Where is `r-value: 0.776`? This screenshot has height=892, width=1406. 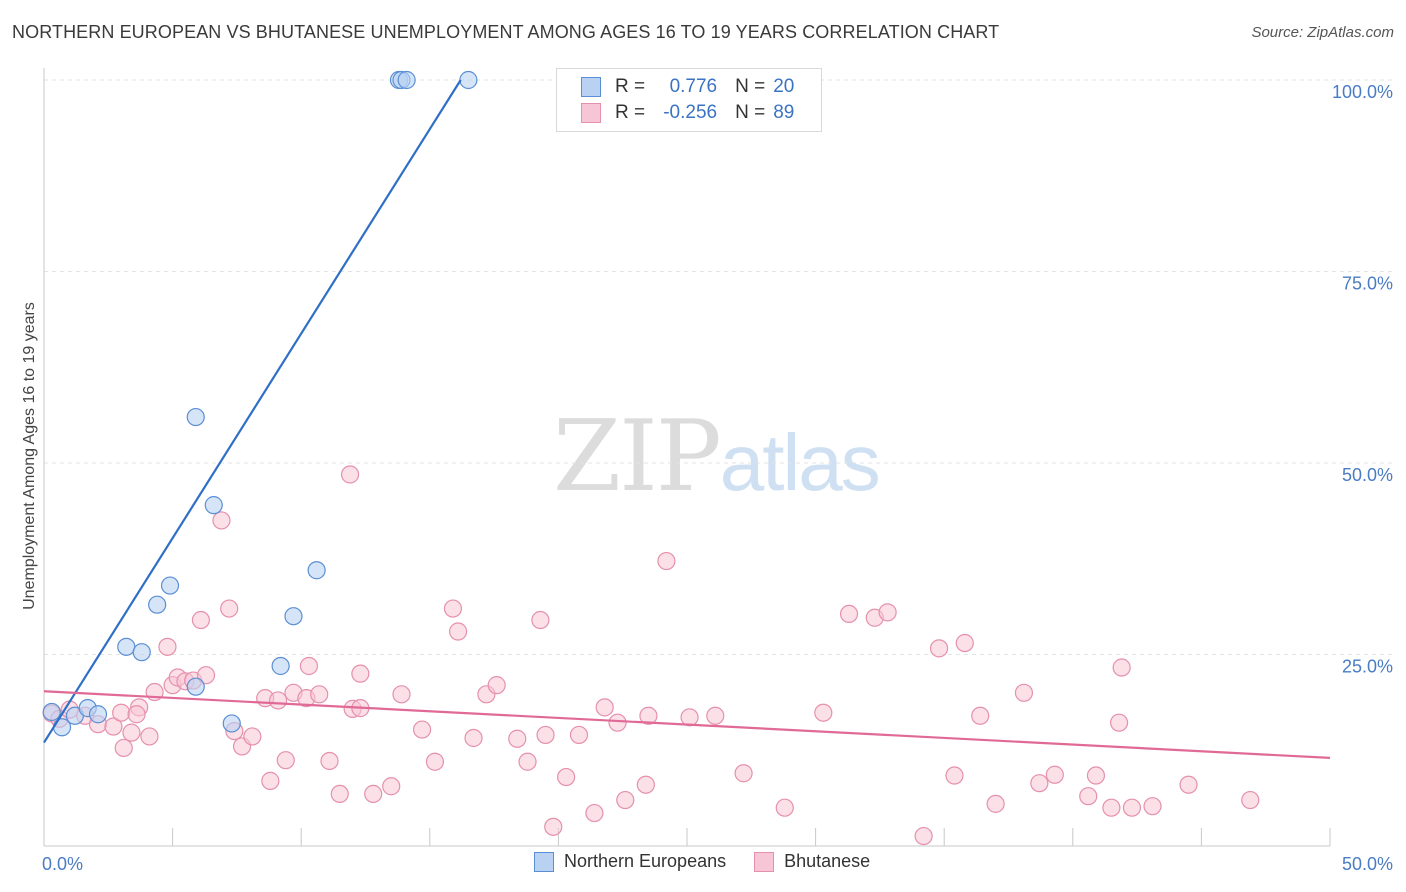 r-value: 0.776 is located at coordinates (693, 86).